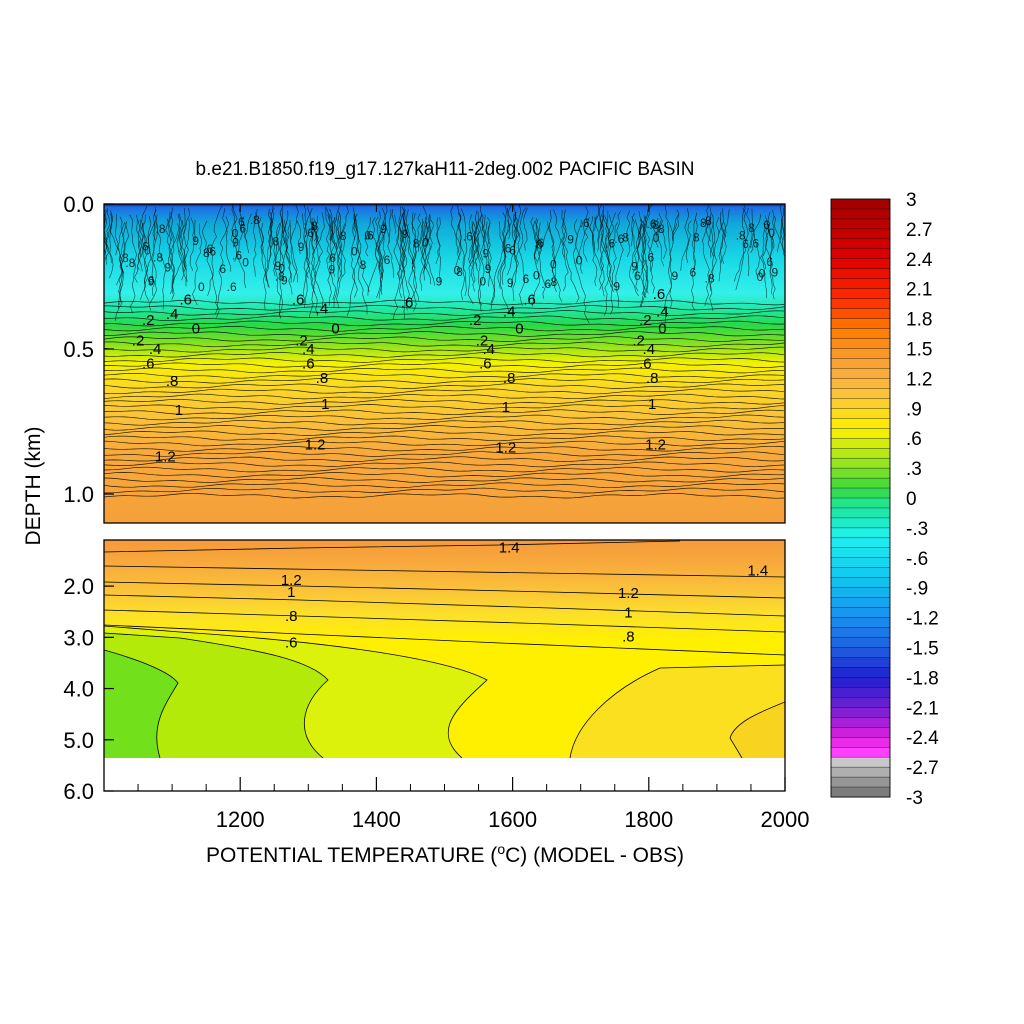 This screenshot has height=1024, width=1024. Describe the element at coordinates (628, 636) in the screenshot. I see `lower-contour-label: .8` at that location.